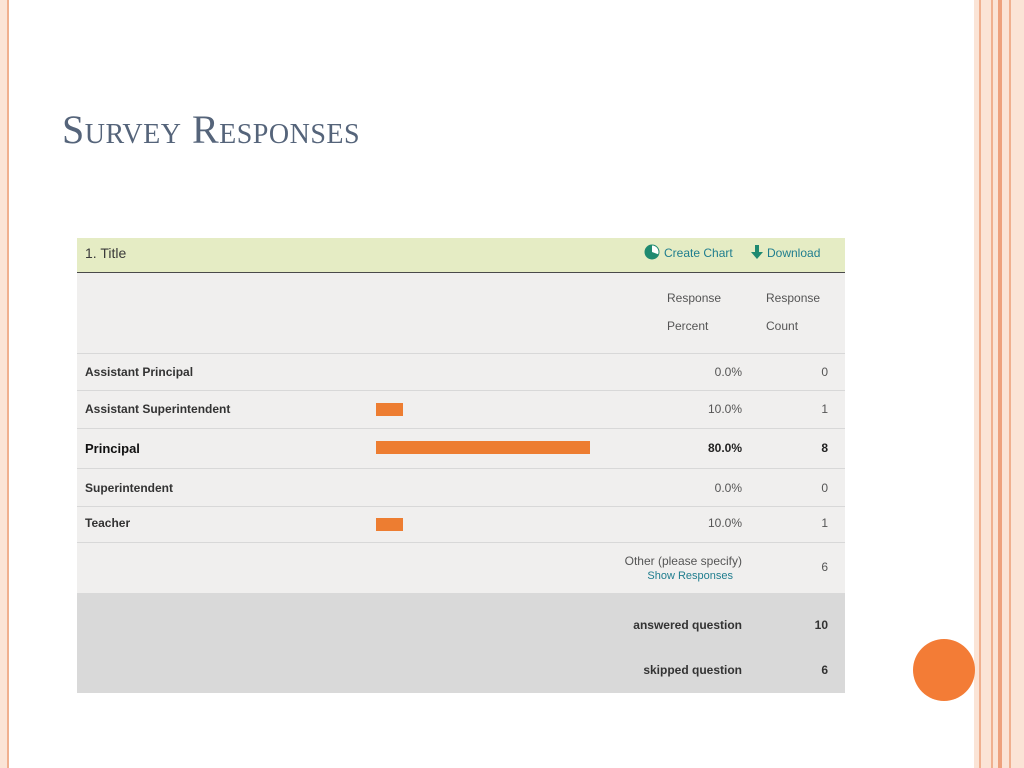 The width and height of the screenshot is (1024, 768). Describe the element at coordinates (461, 643) in the screenshot. I see `response-summary: answered question 10 skipped question 6` at that location.